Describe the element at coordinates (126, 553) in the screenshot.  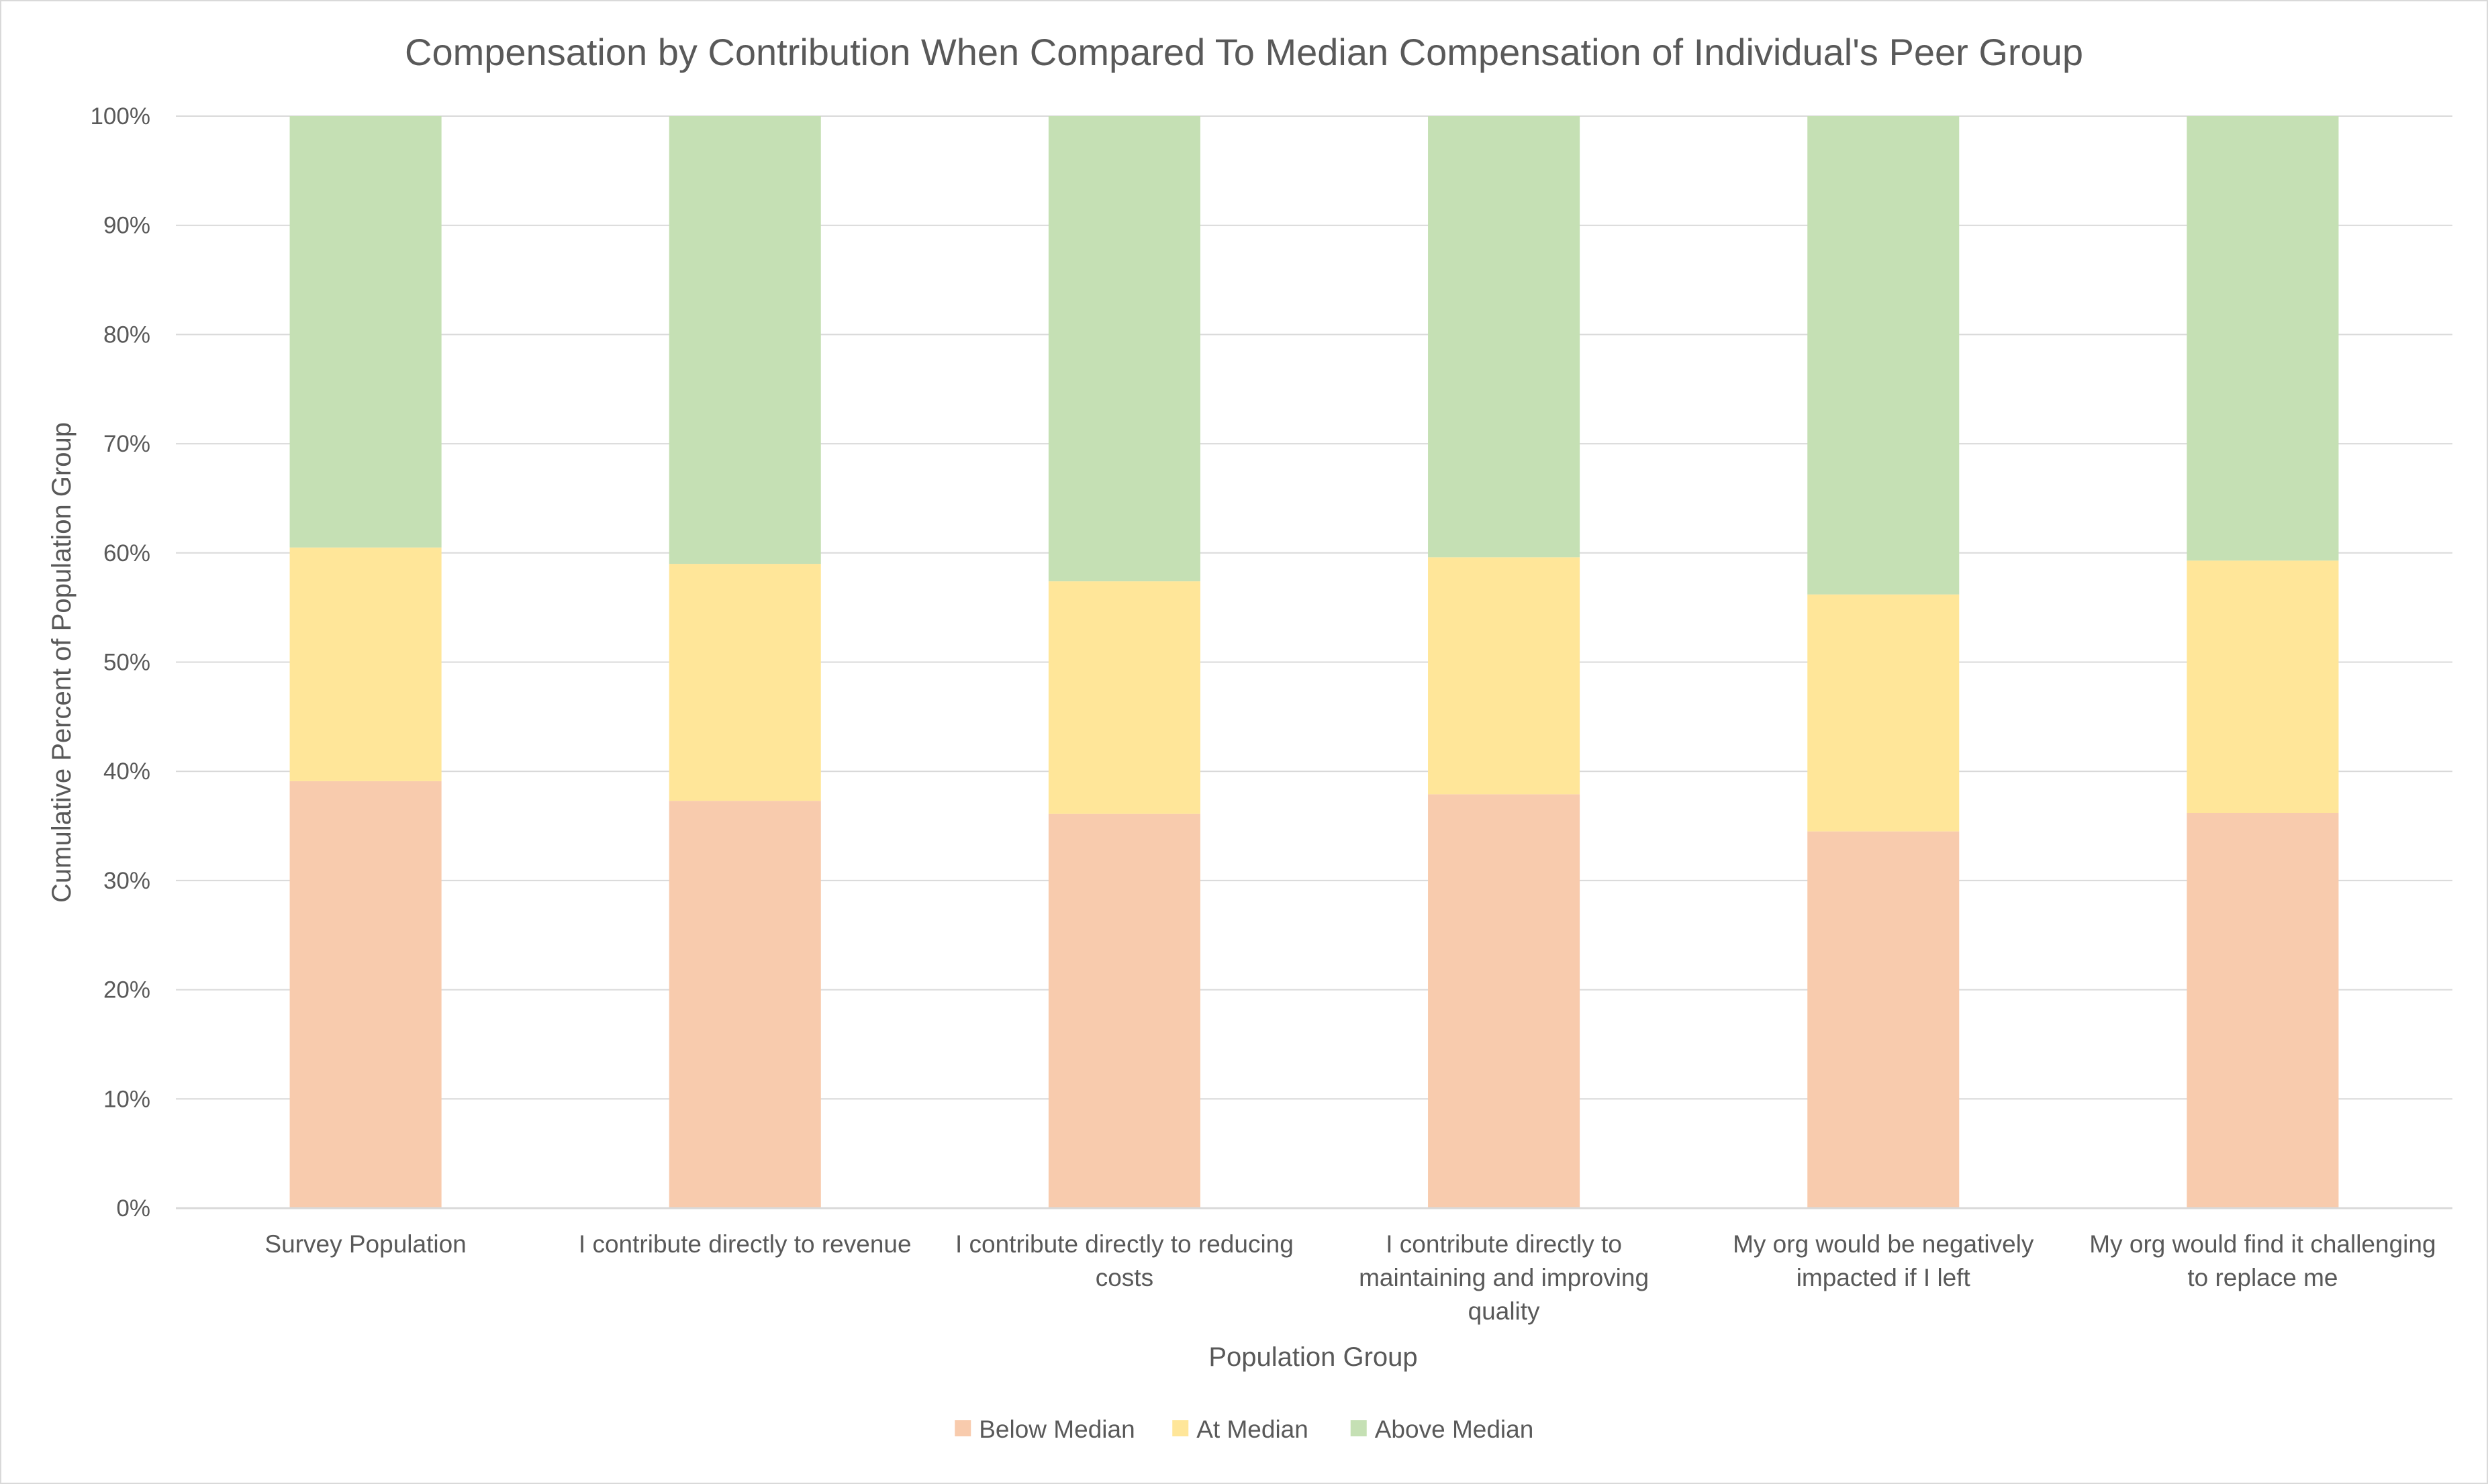
I see `y-tick-label: 60%` at that location.